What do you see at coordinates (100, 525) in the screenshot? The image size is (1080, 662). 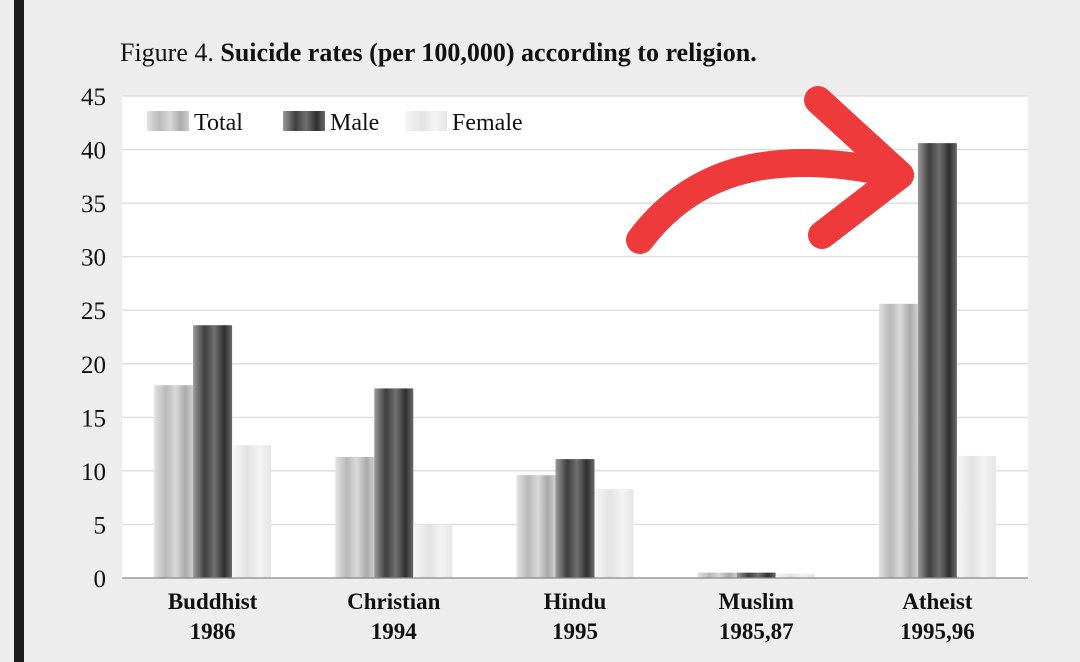 I see `y-tick-label: 5` at bounding box center [100, 525].